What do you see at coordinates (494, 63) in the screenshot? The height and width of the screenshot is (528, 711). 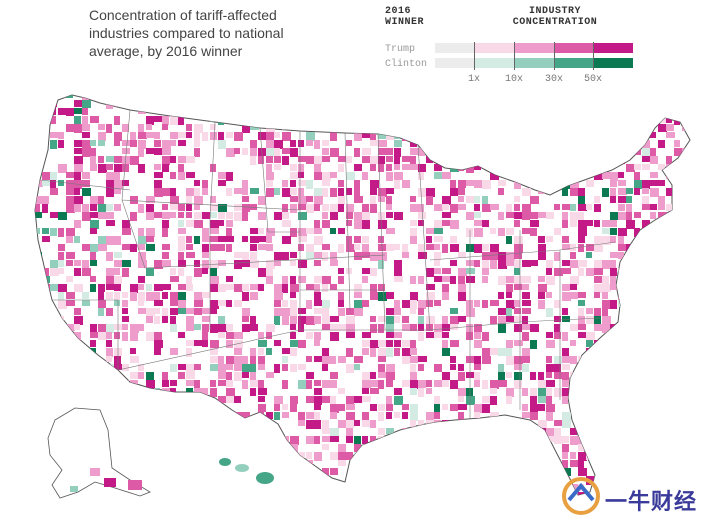 I see `legend-swatch` at bounding box center [494, 63].